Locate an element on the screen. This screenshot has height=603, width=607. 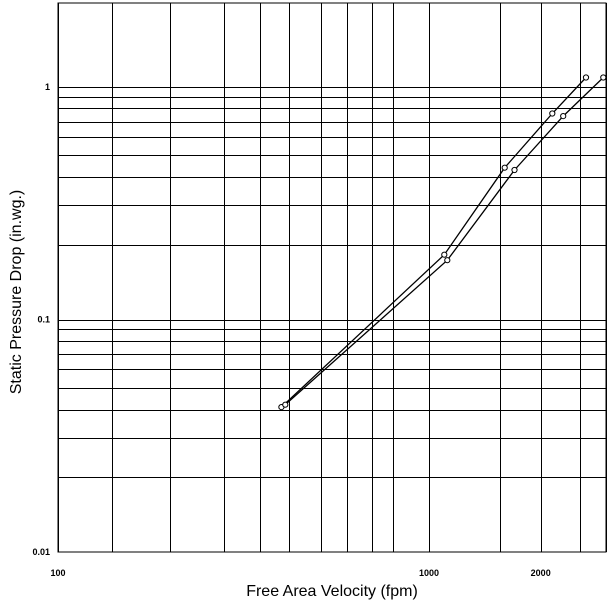
y-axis-label: Static Pressure Drop (in.wg.) is located at coordinates (16, 292).